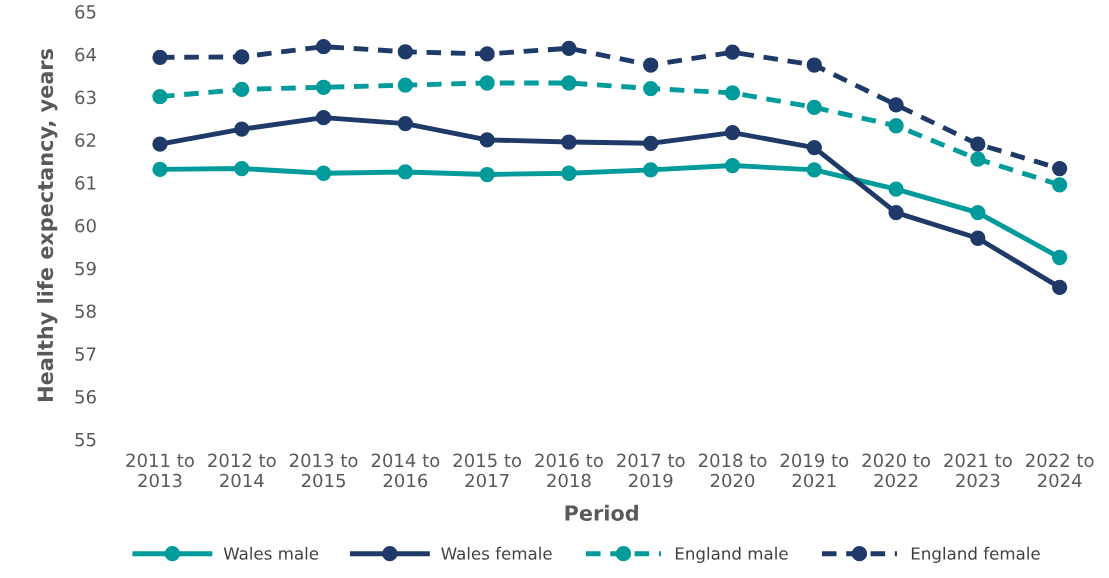 This screenshot has width=1109, height=578. I want to click on x-tick-label: 2021 to 2023, so click(978, 470).